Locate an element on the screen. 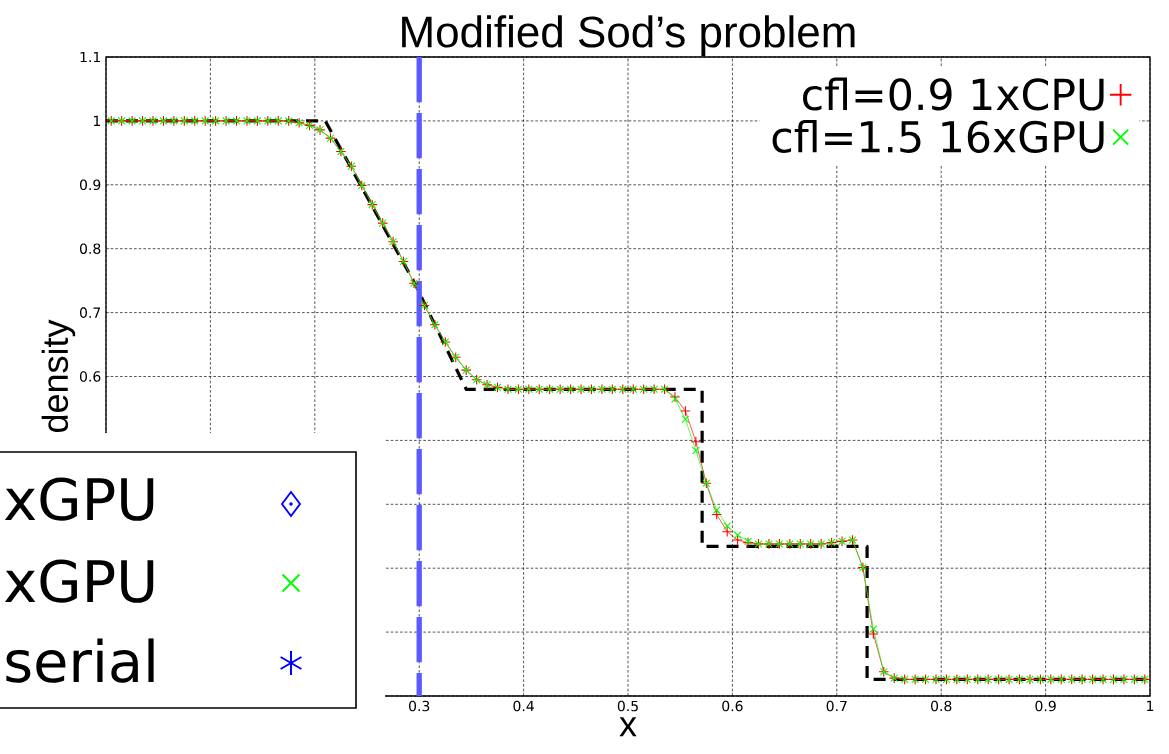 The width and height of the screenshot is (1169, 754). x-tick-label: 0.3 is located at coordinates (419, 706).